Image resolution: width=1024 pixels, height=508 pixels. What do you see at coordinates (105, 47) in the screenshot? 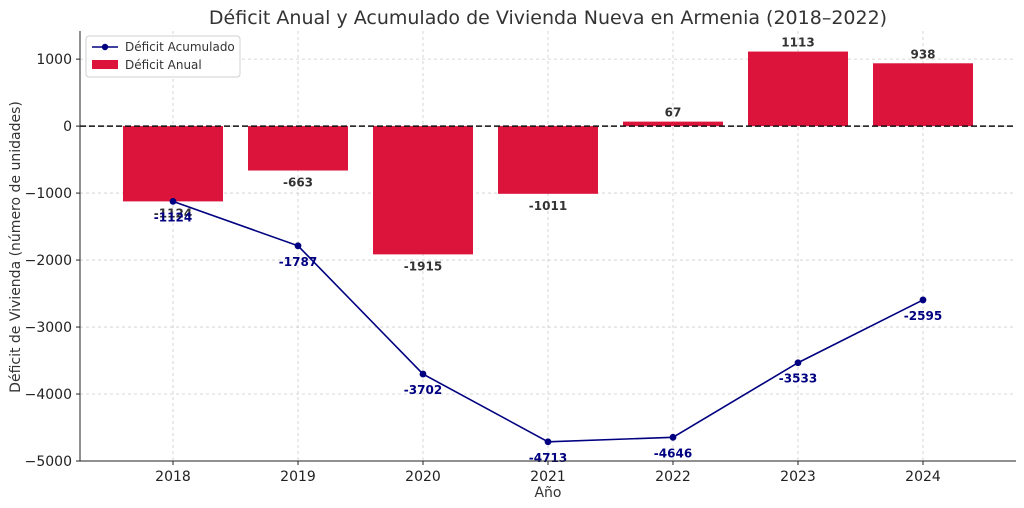
I see `legend-line-marker` at bounding box center [105, 47].